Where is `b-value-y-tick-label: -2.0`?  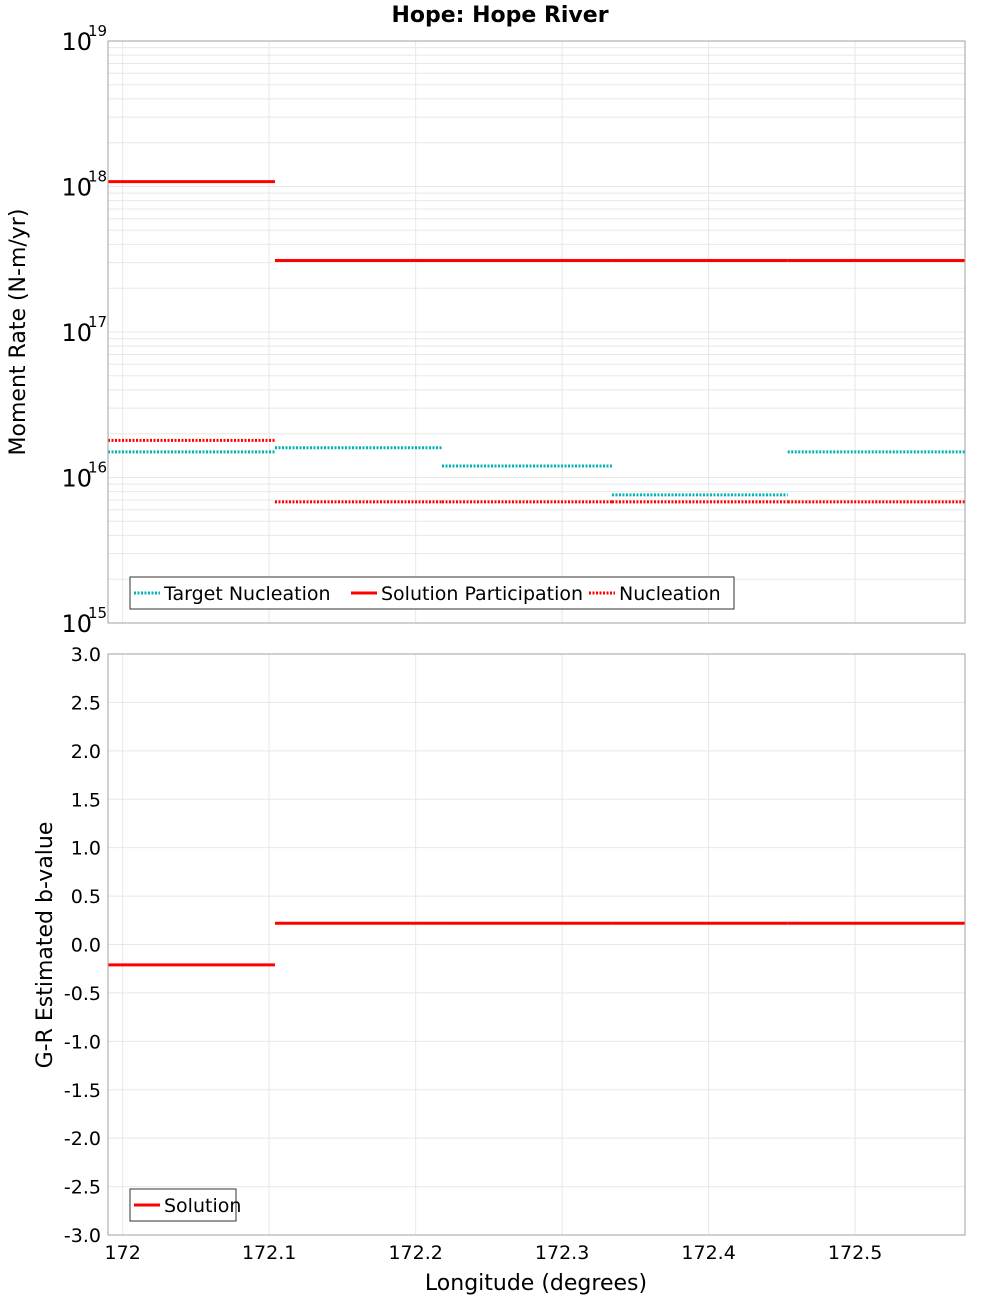
b-value-y-tick-label: -2.0 is located at coordinates (82, 1139).